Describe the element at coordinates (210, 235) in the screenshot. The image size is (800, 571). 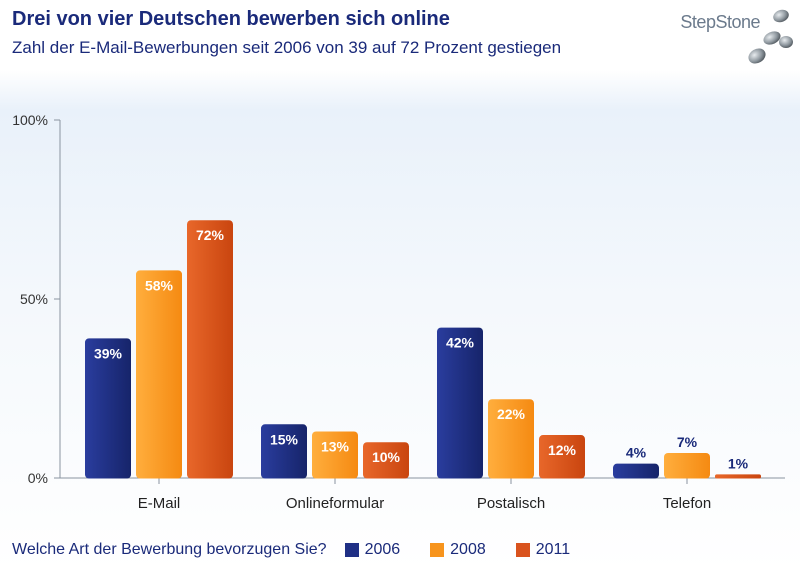
I see `data-label: 72%` at that location.